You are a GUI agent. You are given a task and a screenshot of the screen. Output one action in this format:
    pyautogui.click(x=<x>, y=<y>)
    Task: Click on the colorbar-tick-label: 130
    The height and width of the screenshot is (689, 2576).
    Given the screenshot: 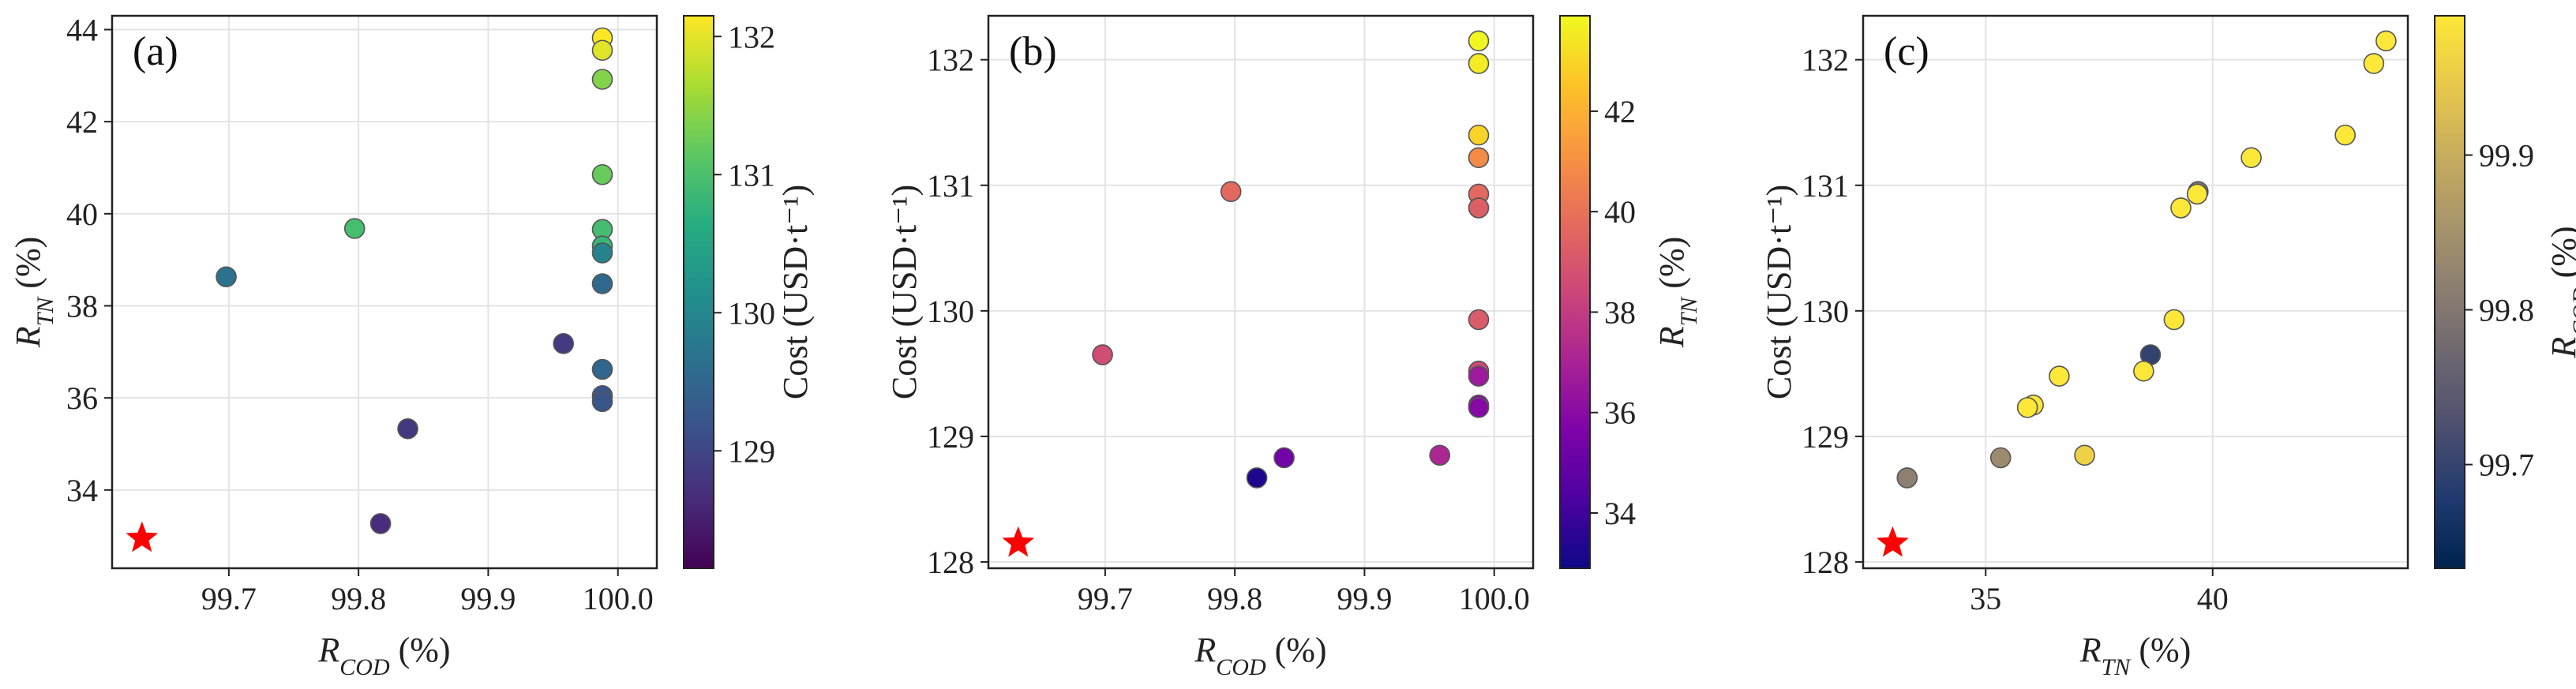 What is the action you would take?
    pyautogui.click(x=751, y=313)
    